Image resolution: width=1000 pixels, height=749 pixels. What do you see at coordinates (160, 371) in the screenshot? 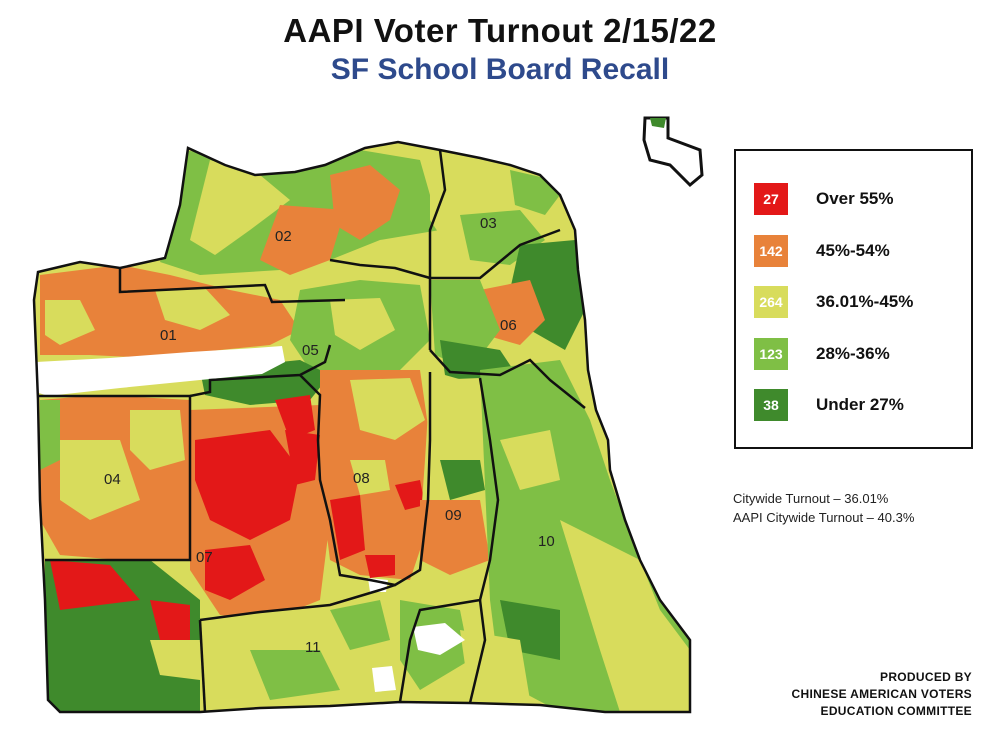
I see `golden-gate-park` at bounding box center [160, 371].